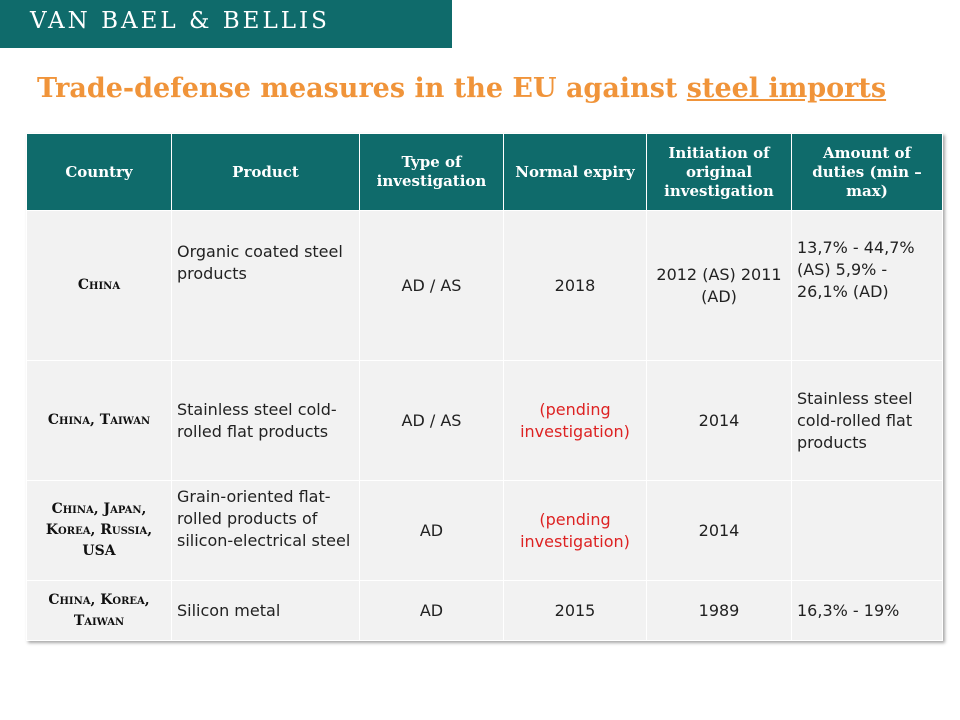 The height and width of the screenshot is (720, 960). What do you see at coordinates (575, 610) in the screenshot?
I see `cell-expiry: 2015` at bounding box center [575, 610].